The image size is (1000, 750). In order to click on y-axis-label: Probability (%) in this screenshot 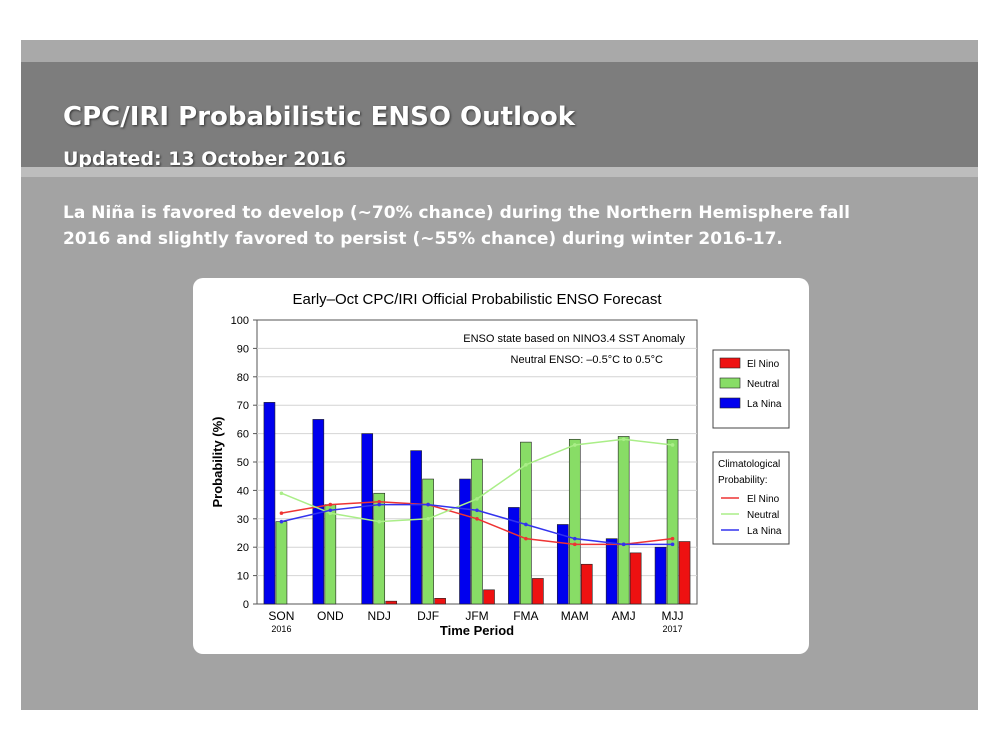, I will do `click(217, 461)`.